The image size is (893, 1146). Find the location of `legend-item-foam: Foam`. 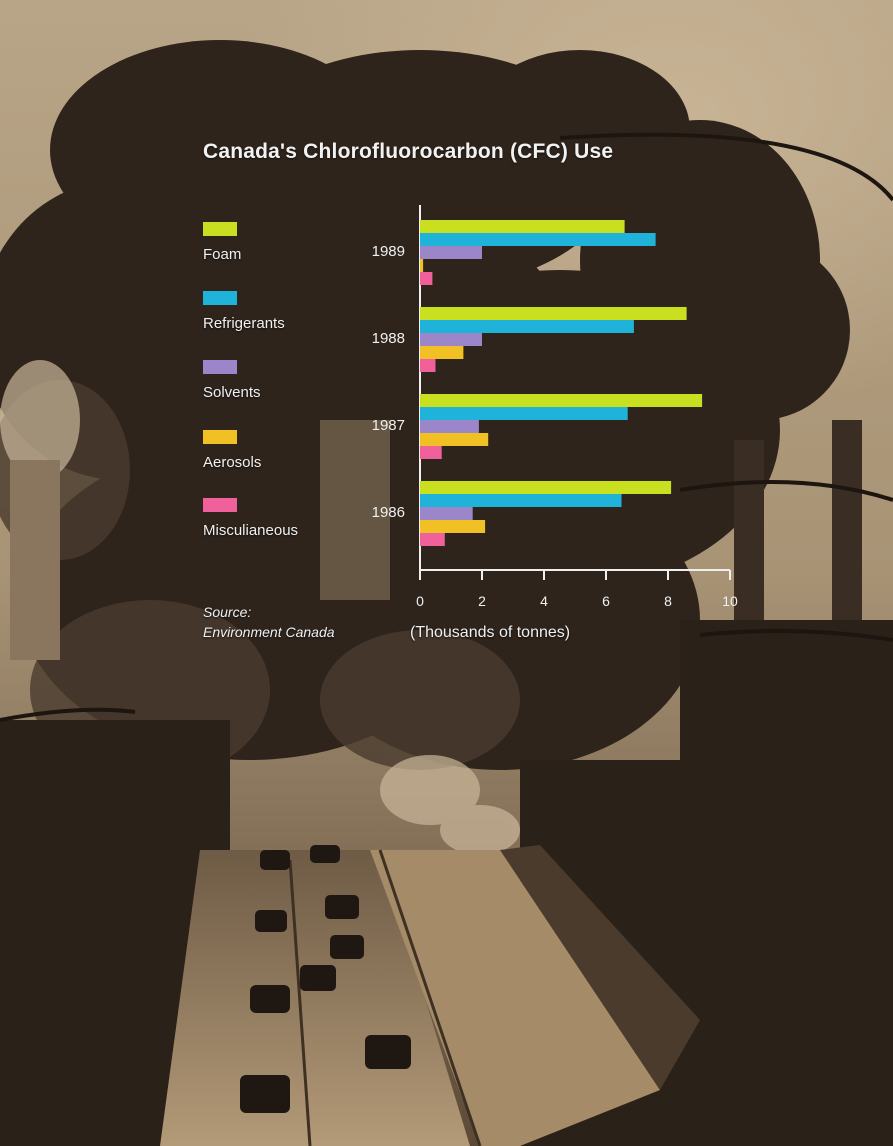

legend-item-foam: Foam is located at coordinates (283, 242).